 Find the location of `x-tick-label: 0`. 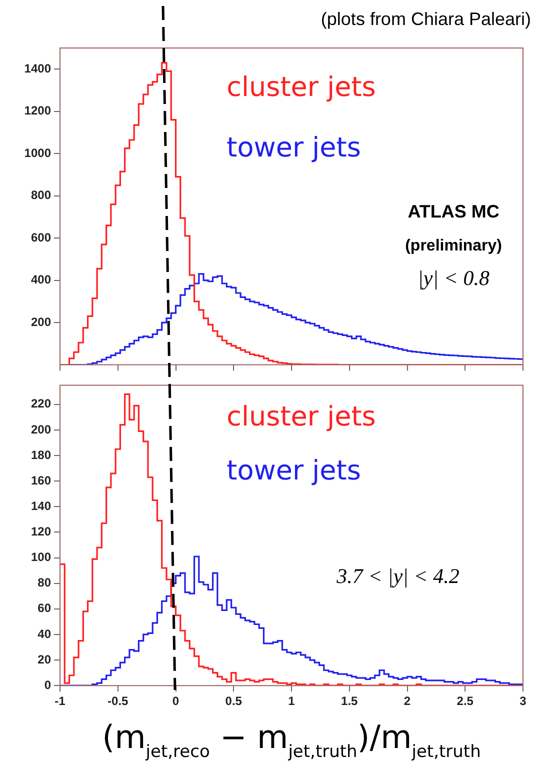

x-tick-label: 0 is located at coordinates (176, 701).